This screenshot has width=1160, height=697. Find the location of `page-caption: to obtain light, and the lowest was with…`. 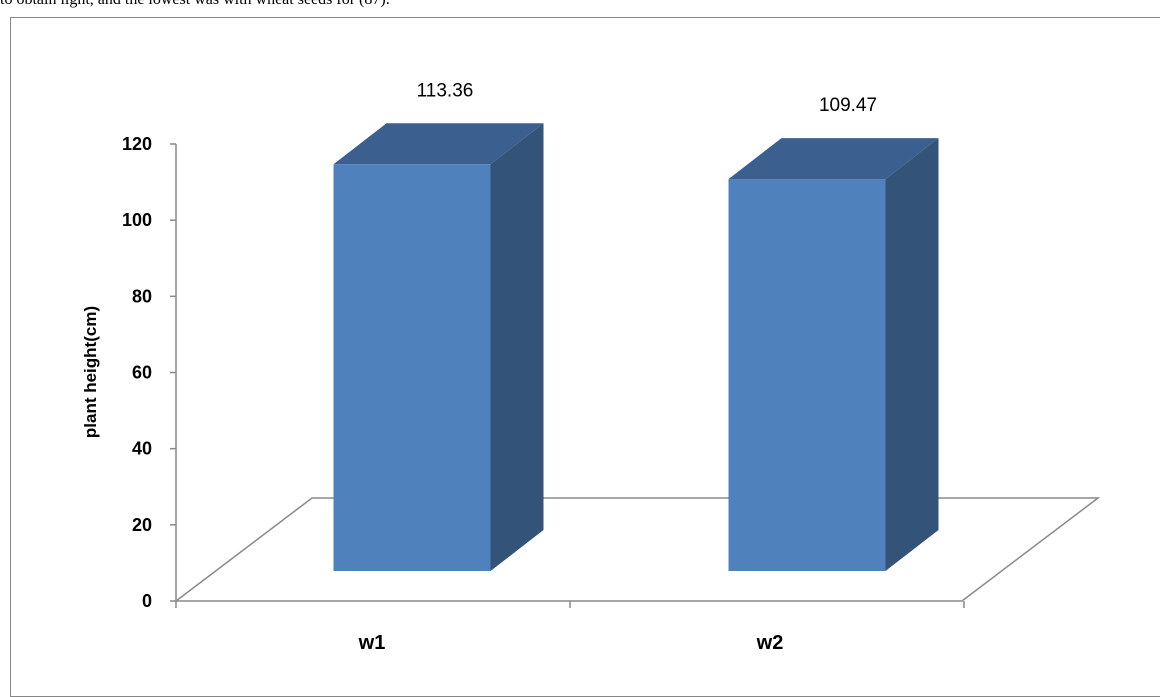

page-caption: to obtain light, and the lowest was with… is located at coordinates (580, 5).